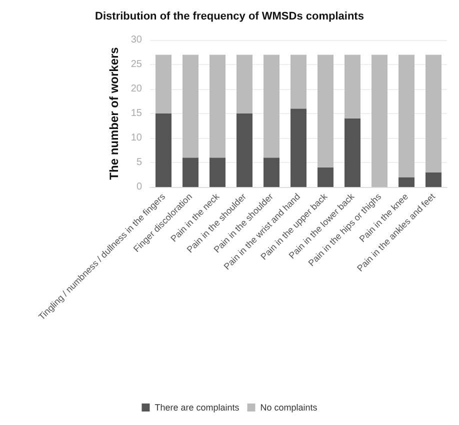 The image size is (459, 425). What do you see at coordinates (197, 407) in the screenshot?
I see `legend-label: There are complaints` at bounding box center [197, 407].